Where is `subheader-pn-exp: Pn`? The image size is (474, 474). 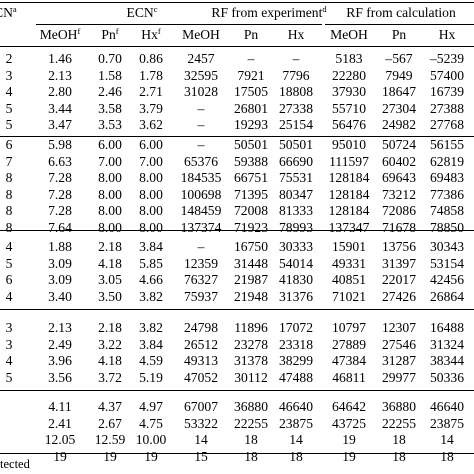
subheader-pn-exp: Pn is located at coordinates (251, 34).